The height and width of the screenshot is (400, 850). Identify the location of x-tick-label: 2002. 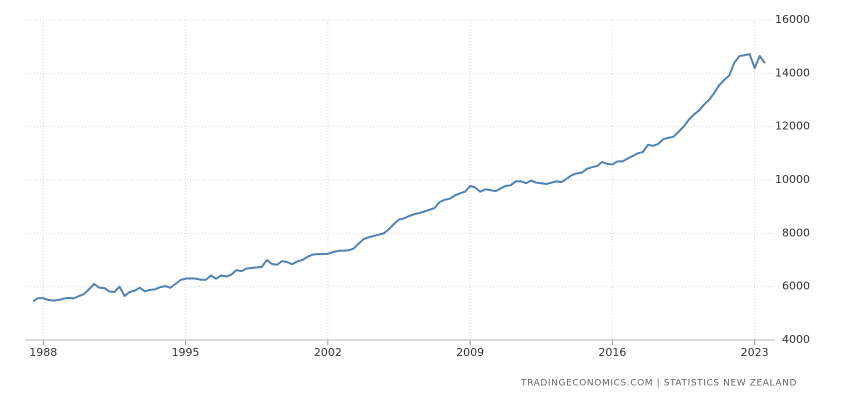
(328, 352).